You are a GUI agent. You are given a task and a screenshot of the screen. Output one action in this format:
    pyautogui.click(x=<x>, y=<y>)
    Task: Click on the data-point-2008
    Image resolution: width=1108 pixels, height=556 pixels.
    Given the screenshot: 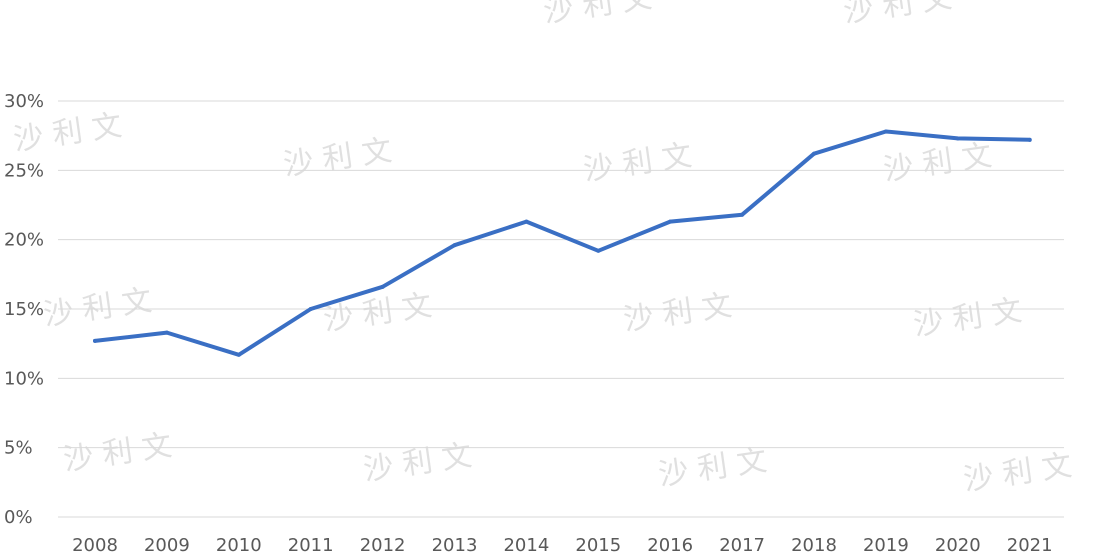 What is the action you would take?
    pyautogui.click(x=95, y=340)
    